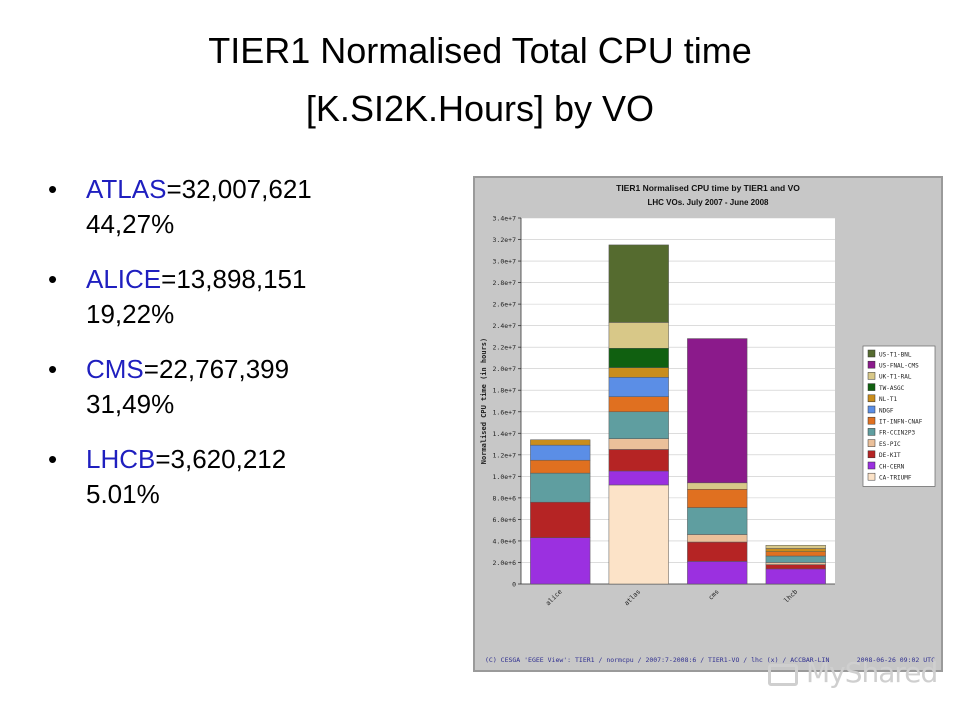  What do you see at coordinates (234, 279) in the screenshot?
I see `vo-value: =13,898,151` at bounding box center [234, 279].